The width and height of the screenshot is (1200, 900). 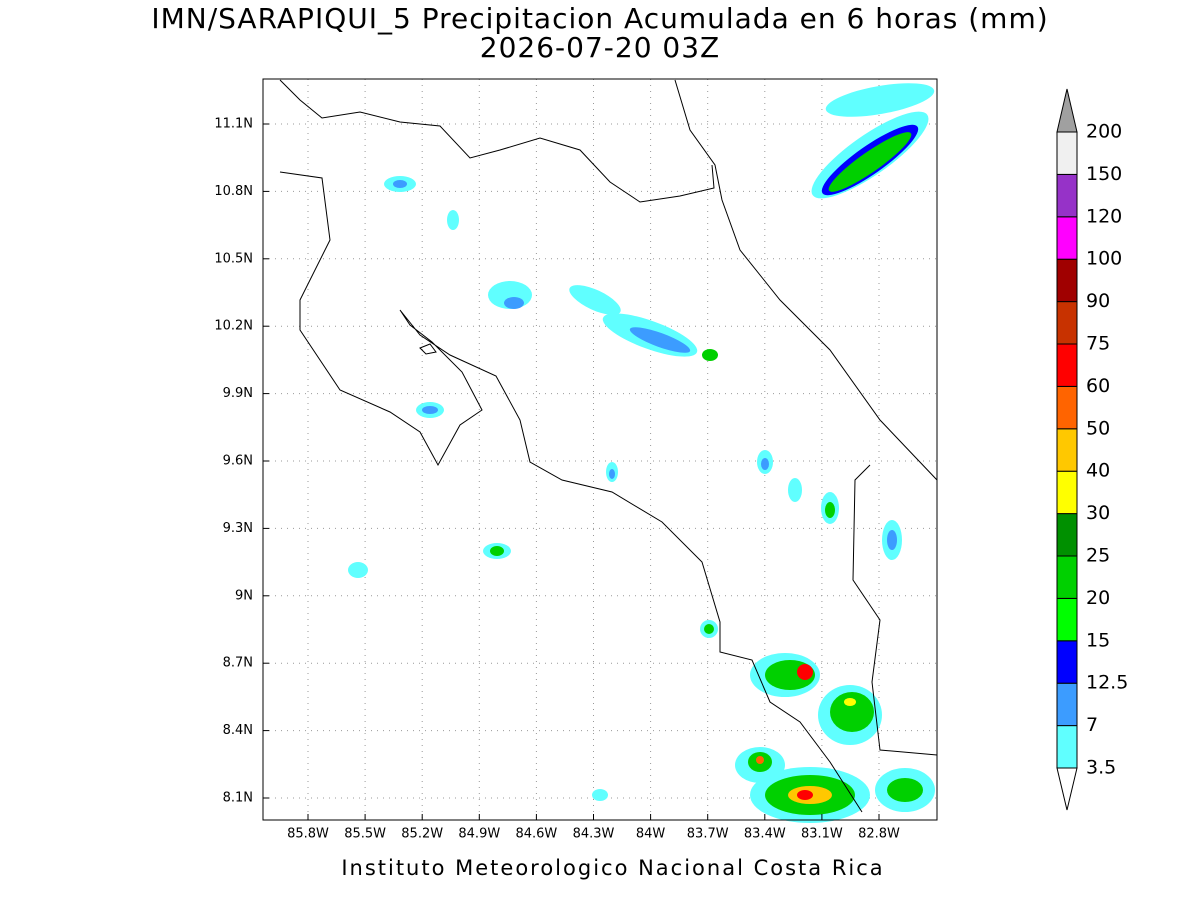 What do you see at coordinates (479, 834) in the screenshot?
I see `lon-label: 84.9W` at bounding box center [479, 834].